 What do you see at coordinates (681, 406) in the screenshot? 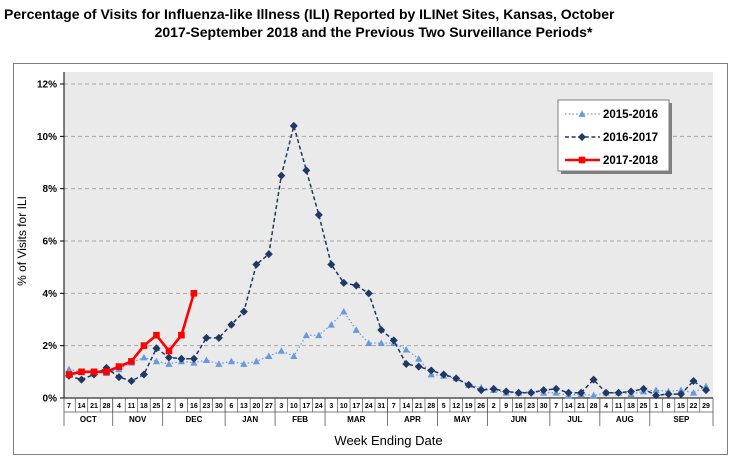
I see `week-label: 15` at bounding box center [681, 406].